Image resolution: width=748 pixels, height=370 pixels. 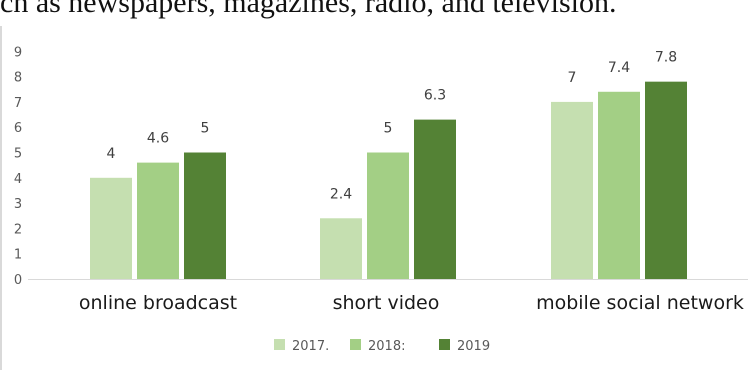 I want to click on data-label: 6.3, so click(x=435, y=96).